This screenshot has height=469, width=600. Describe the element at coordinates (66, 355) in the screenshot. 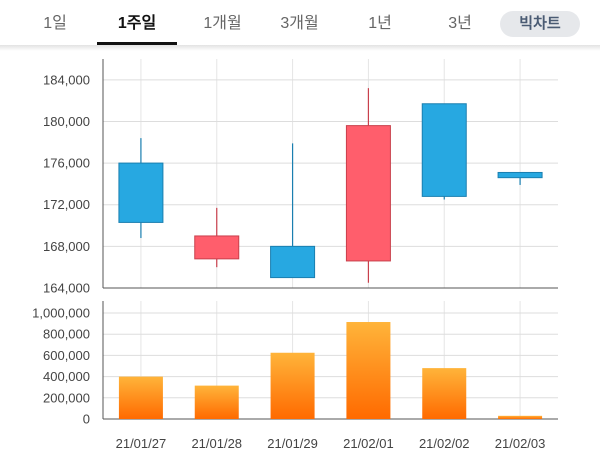

I see `volume-tick-label: 600,000` at that location.